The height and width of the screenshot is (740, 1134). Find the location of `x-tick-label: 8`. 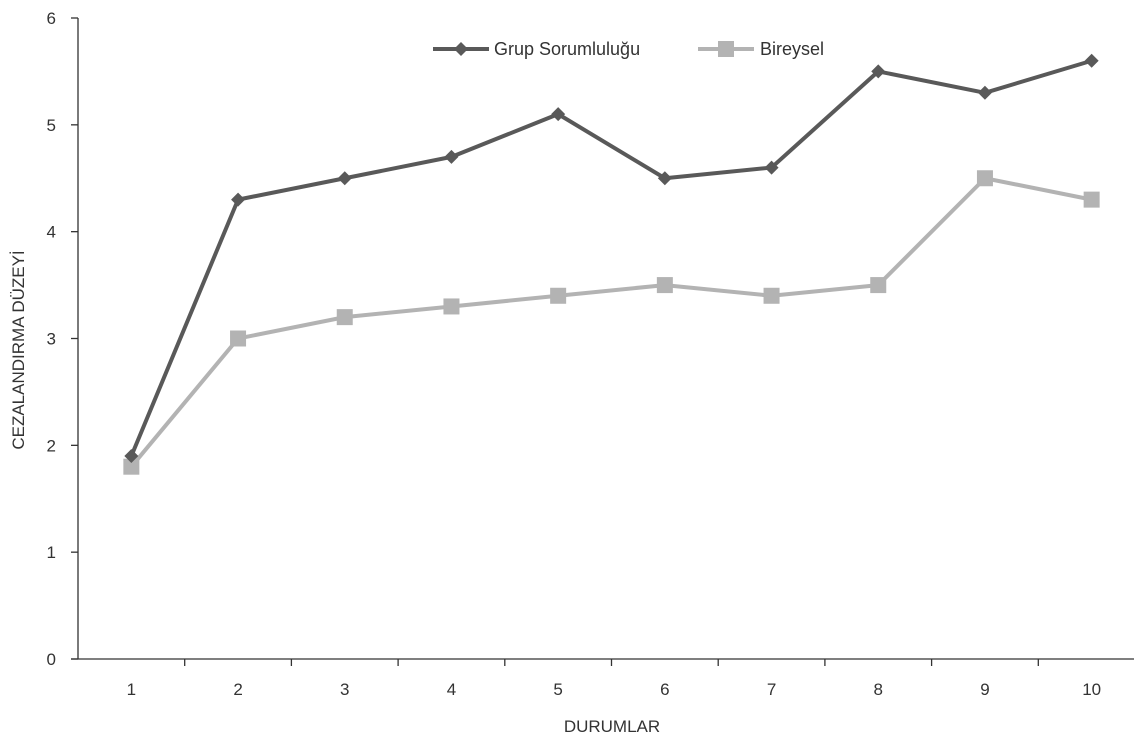

x-tick-label: 8 is located at coordinates (878, 689).